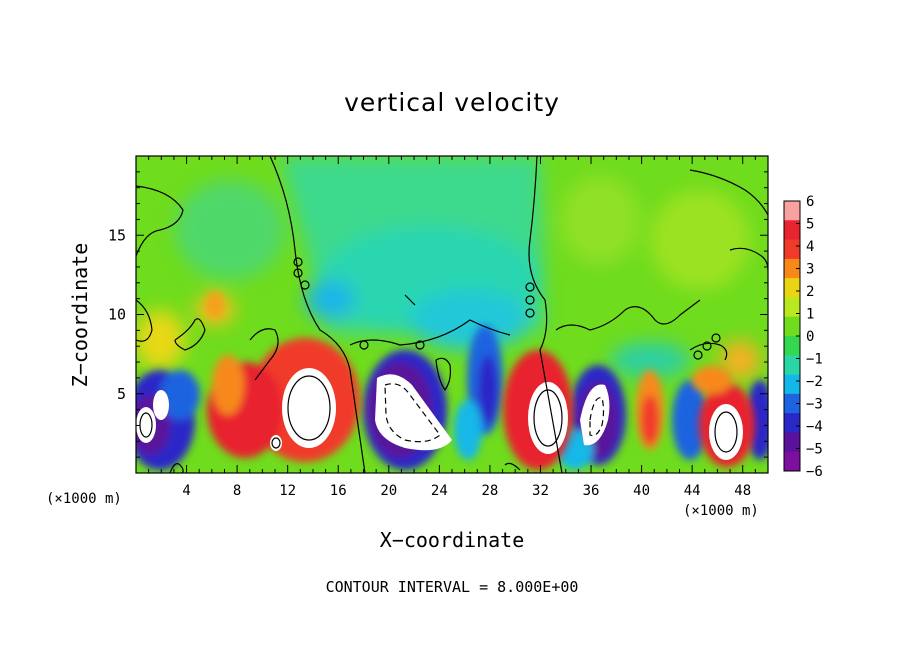 The height and width of the screenshot is (654, 904). What do you see at coordinates (814, 450) in the screenshot?
I see `colorbar-label: −5` at bounding box center [814, 450].